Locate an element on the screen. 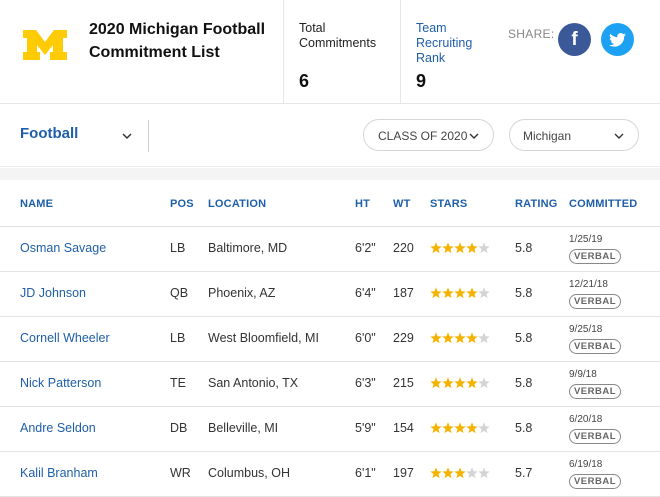 This screenshot has width=660, height=497. class-year-select: CLASS OF 2020 is located at coordinates (428, 135).